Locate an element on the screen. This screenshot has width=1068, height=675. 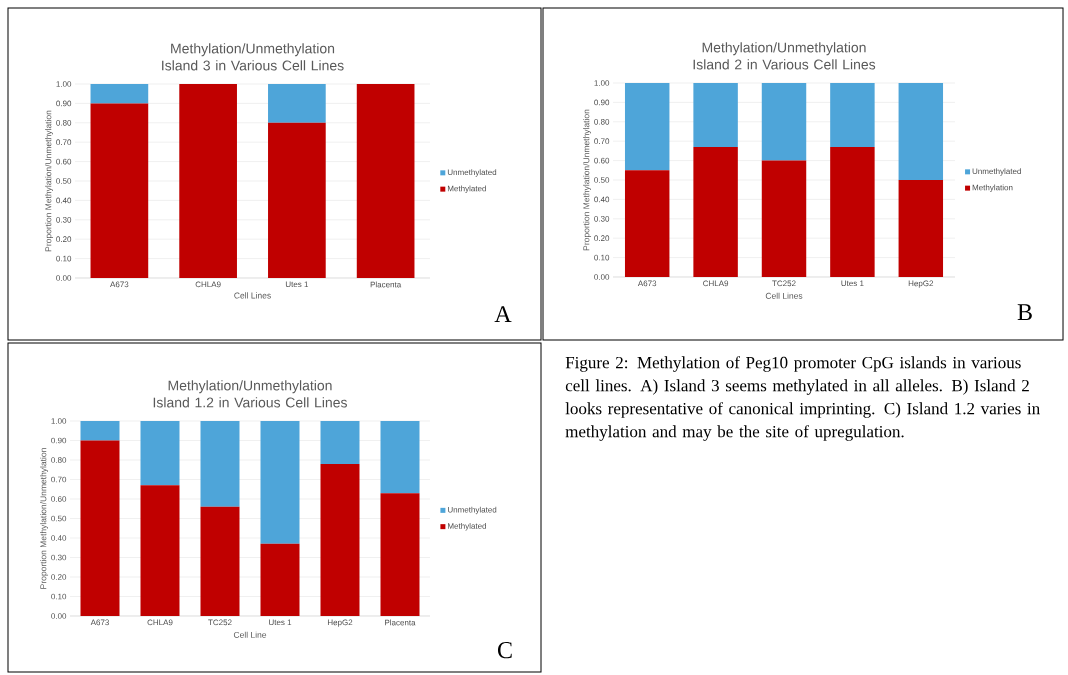
text: C is located at coordinates (504, 650).